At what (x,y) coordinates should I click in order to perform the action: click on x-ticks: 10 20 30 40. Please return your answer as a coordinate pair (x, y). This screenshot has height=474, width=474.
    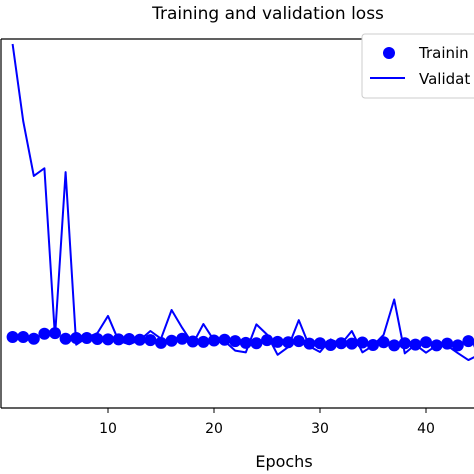
    Looking at the image, I should click on (267, 422).